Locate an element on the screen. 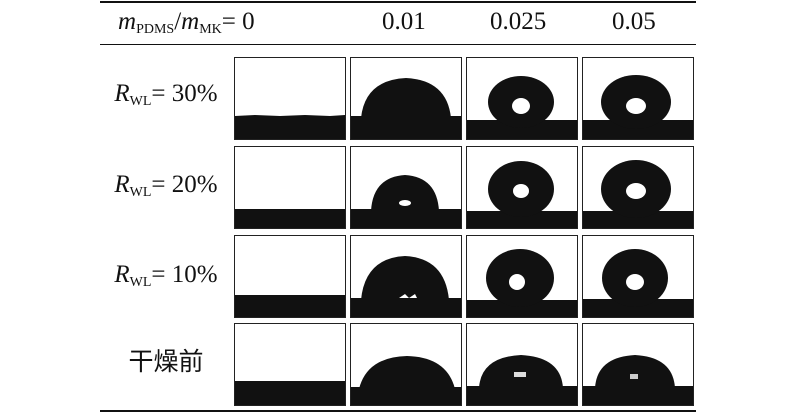 The width and height of the screenshot is (800, 415). header-col-0-01: 0.01 is located at coordinates (404, 21).